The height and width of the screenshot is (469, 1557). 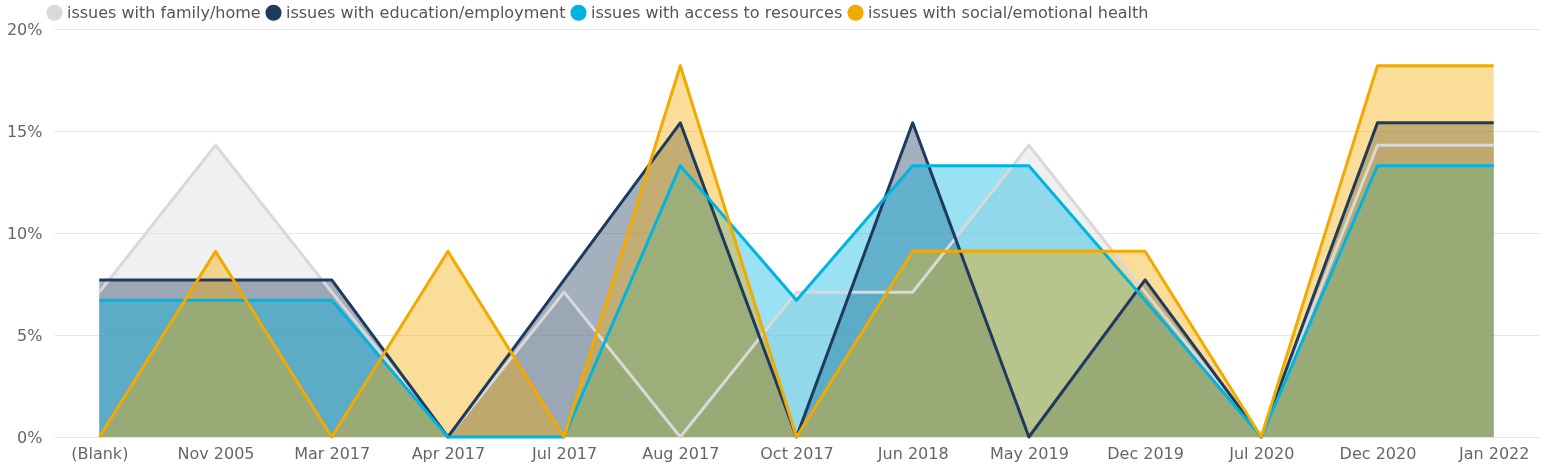 What do you see at coordinates (912, 453) in the screenshot?
I see `x-tick-label: Jun 2018` at bounding box center [912, 453].